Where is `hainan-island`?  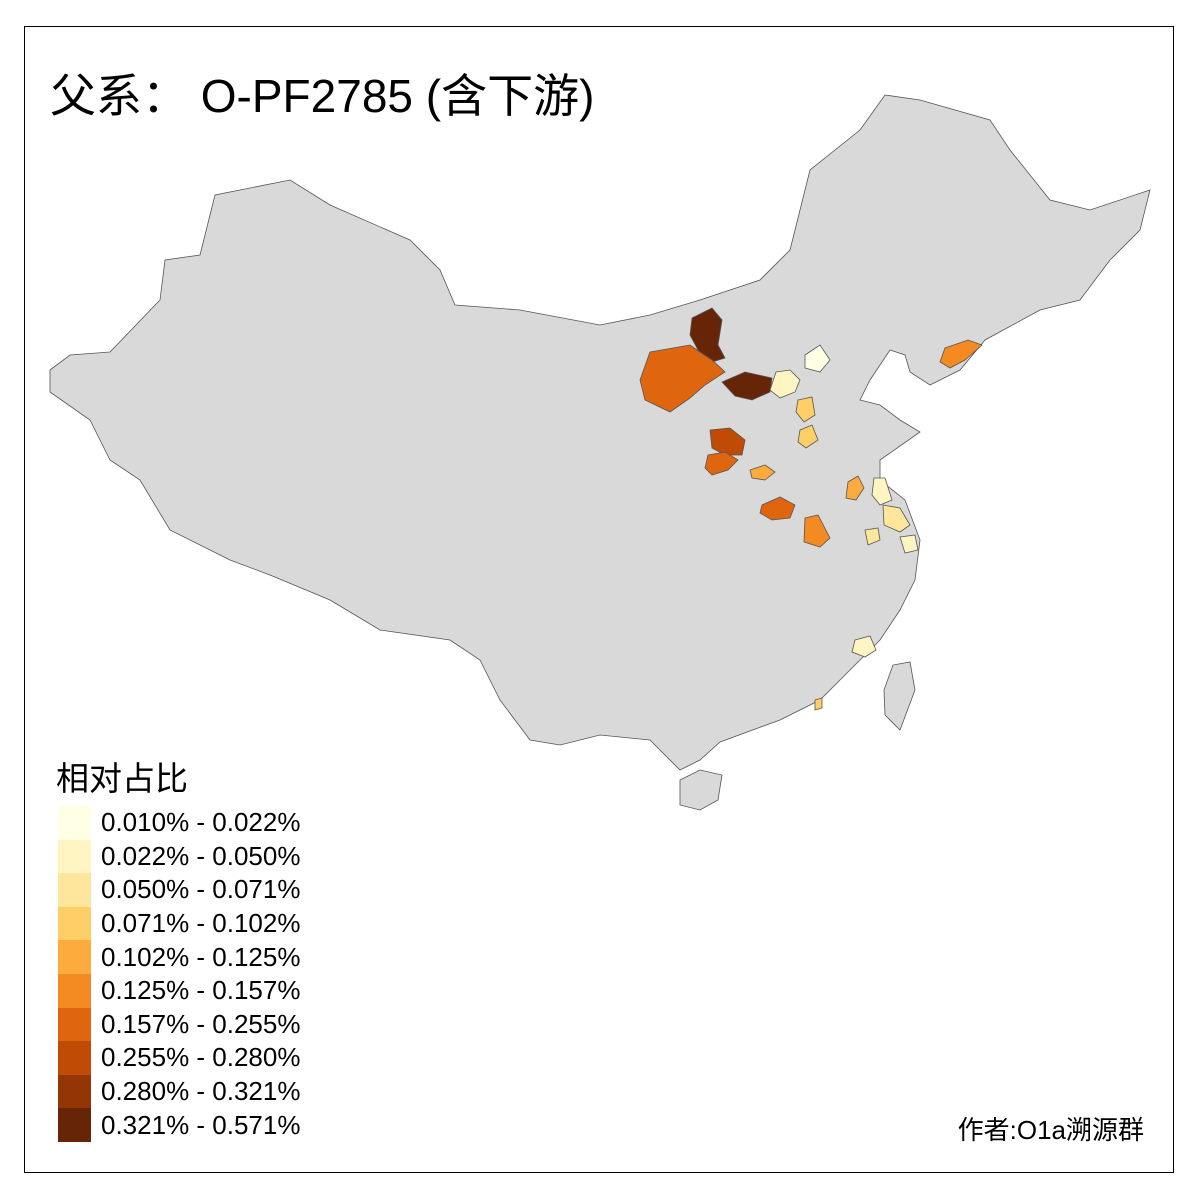
hainan-island is located at coordinates (701, 790).